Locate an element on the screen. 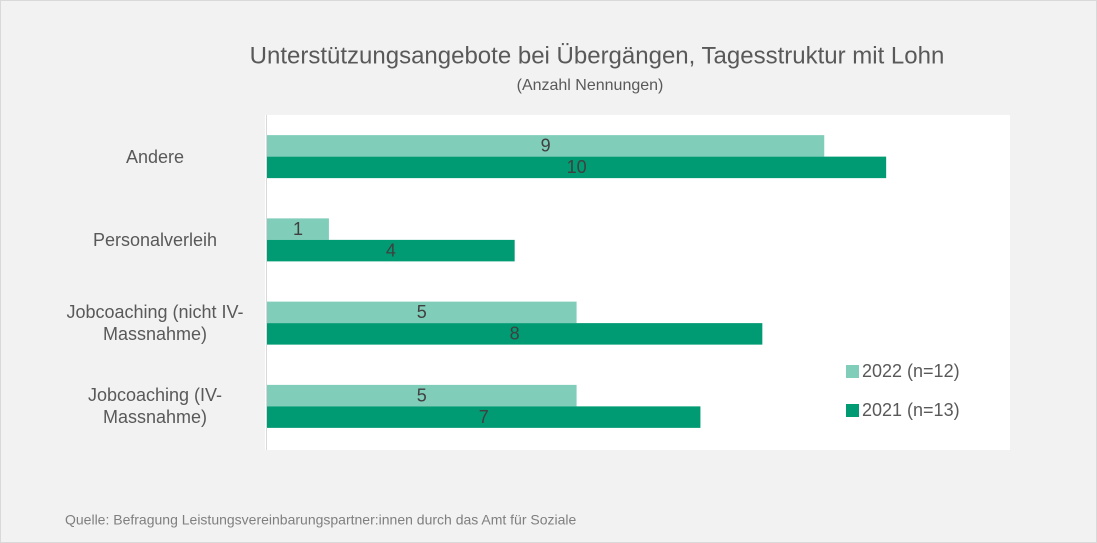  value-label: 8 is located at coordinates (515, 334).